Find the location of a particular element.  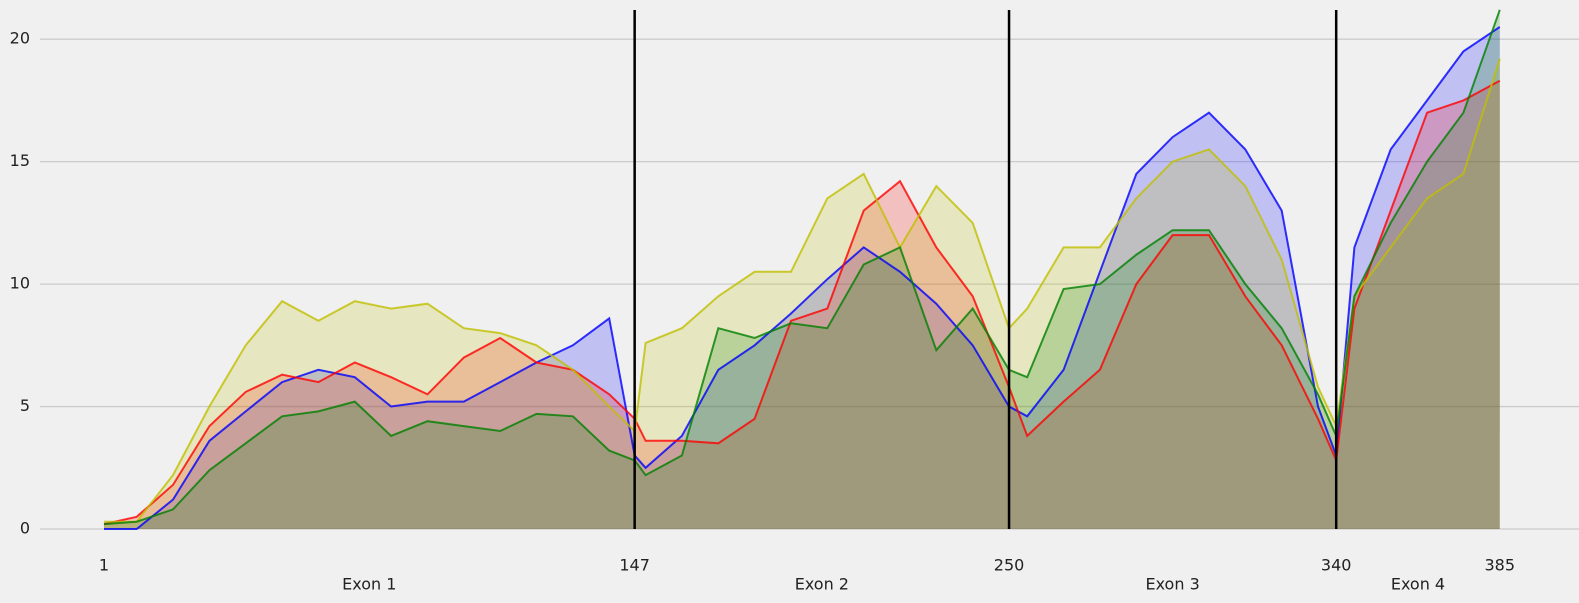

x-tick-label: 385 is located at coordinates (1499, 565).